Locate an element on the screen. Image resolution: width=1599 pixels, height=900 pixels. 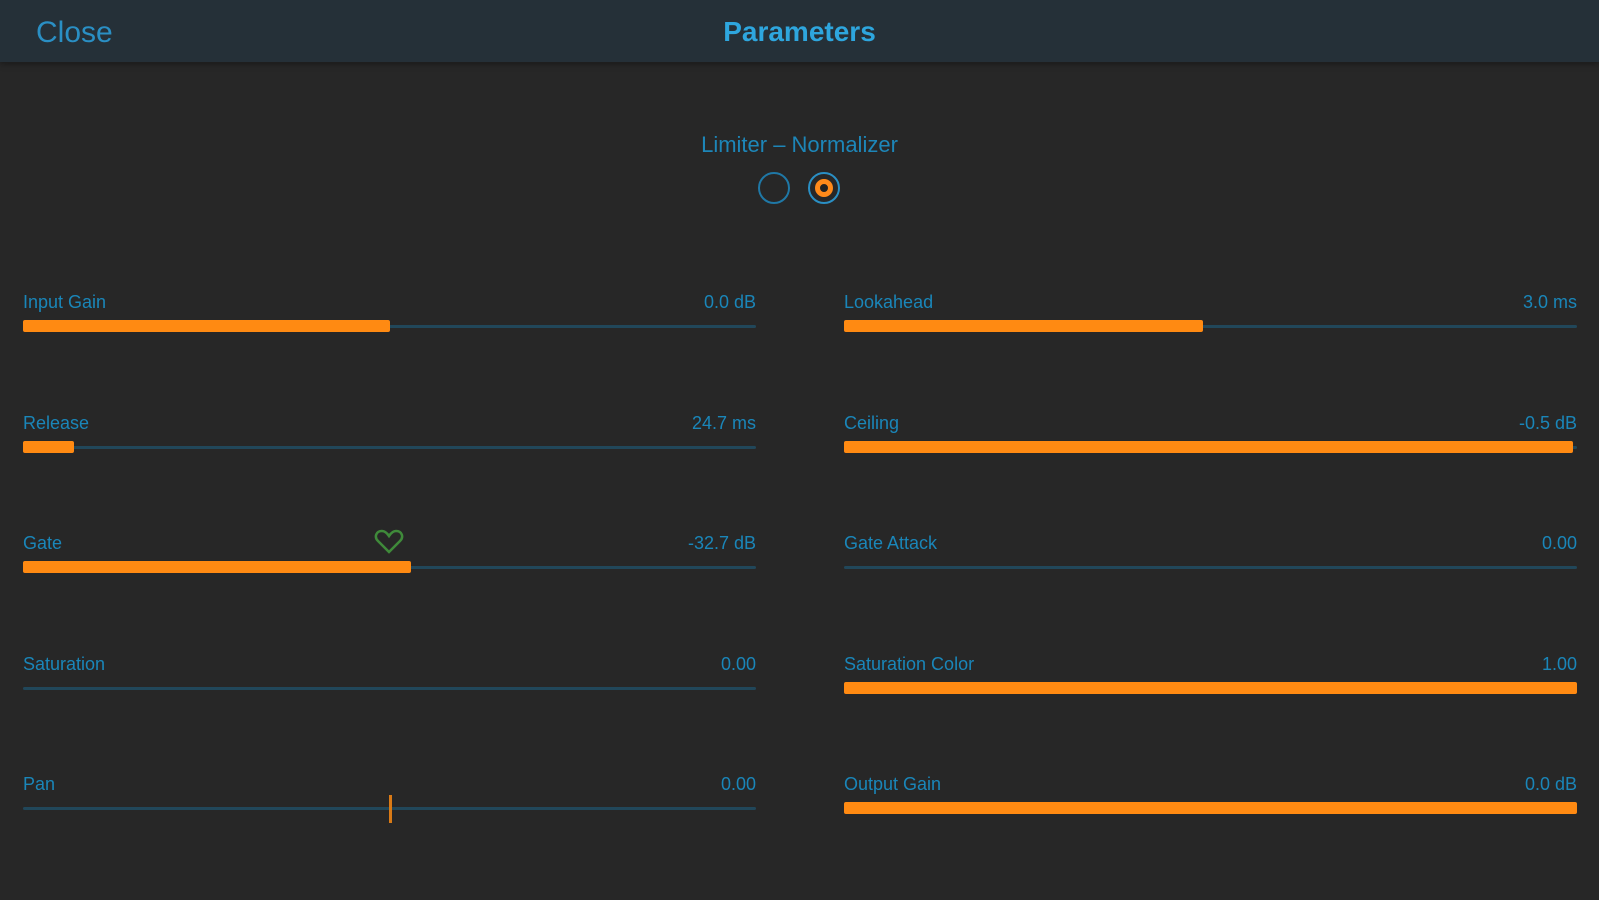
pan-slider is located at coordinates (389, 809).